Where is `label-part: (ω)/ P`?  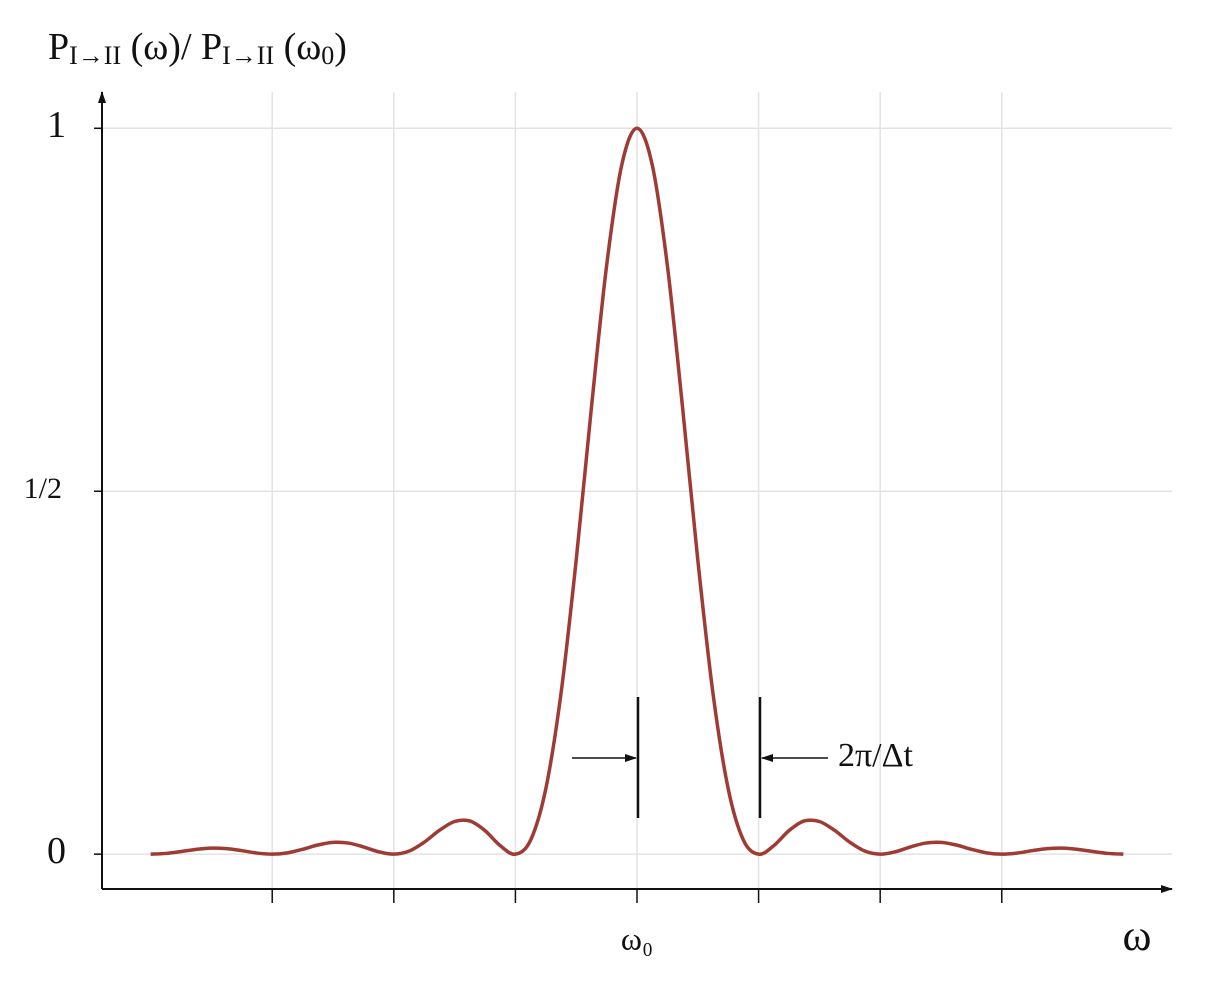 label-part: (ω)/ P is located at coordinates (171, 47).